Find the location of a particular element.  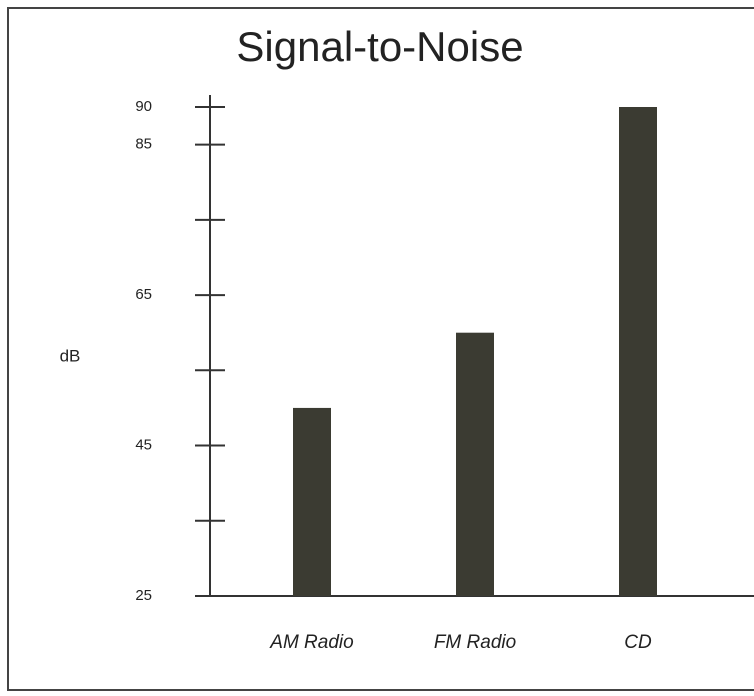

y-axis-label: dB is located at coordinates (70, 355).